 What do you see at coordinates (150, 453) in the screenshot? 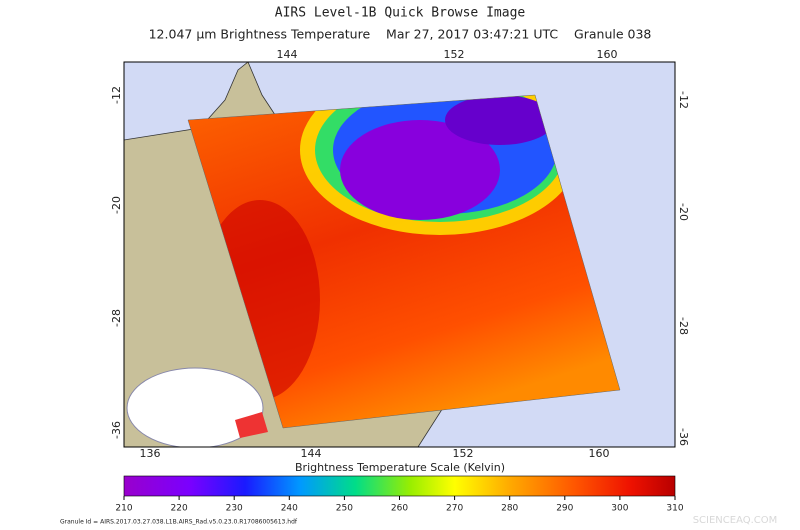
I see `lon-label: 136` at bounding box center [150, 453].